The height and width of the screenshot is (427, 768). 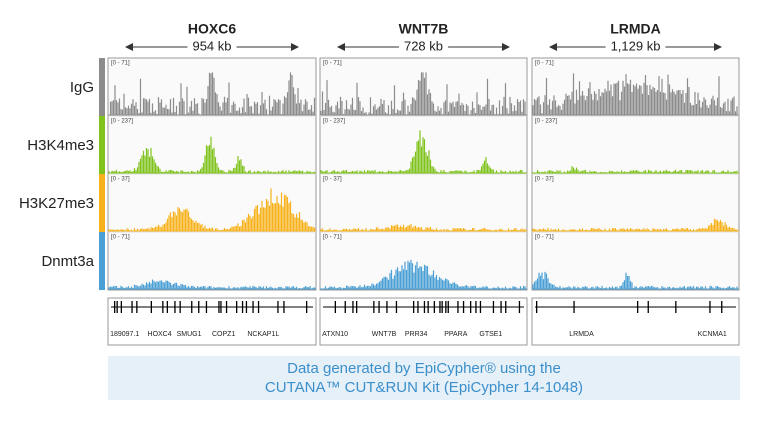 What do you see at coordinates (223, 334) in the screenshot?
I see `gene-label: COPZ1` at bounding box center [223, 334].